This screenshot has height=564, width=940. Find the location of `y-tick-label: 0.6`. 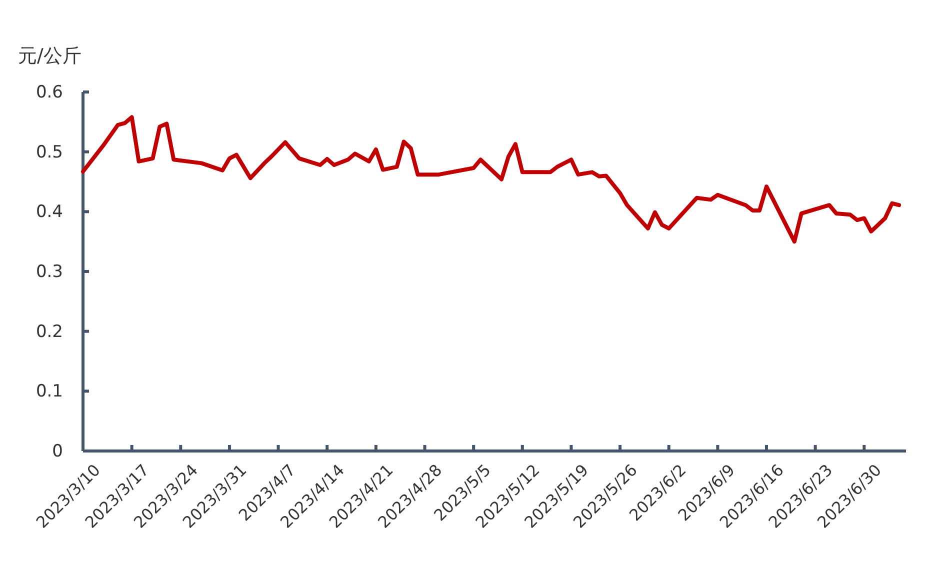

y-tick-label: 0.6 is located at coordinates (49, 92).